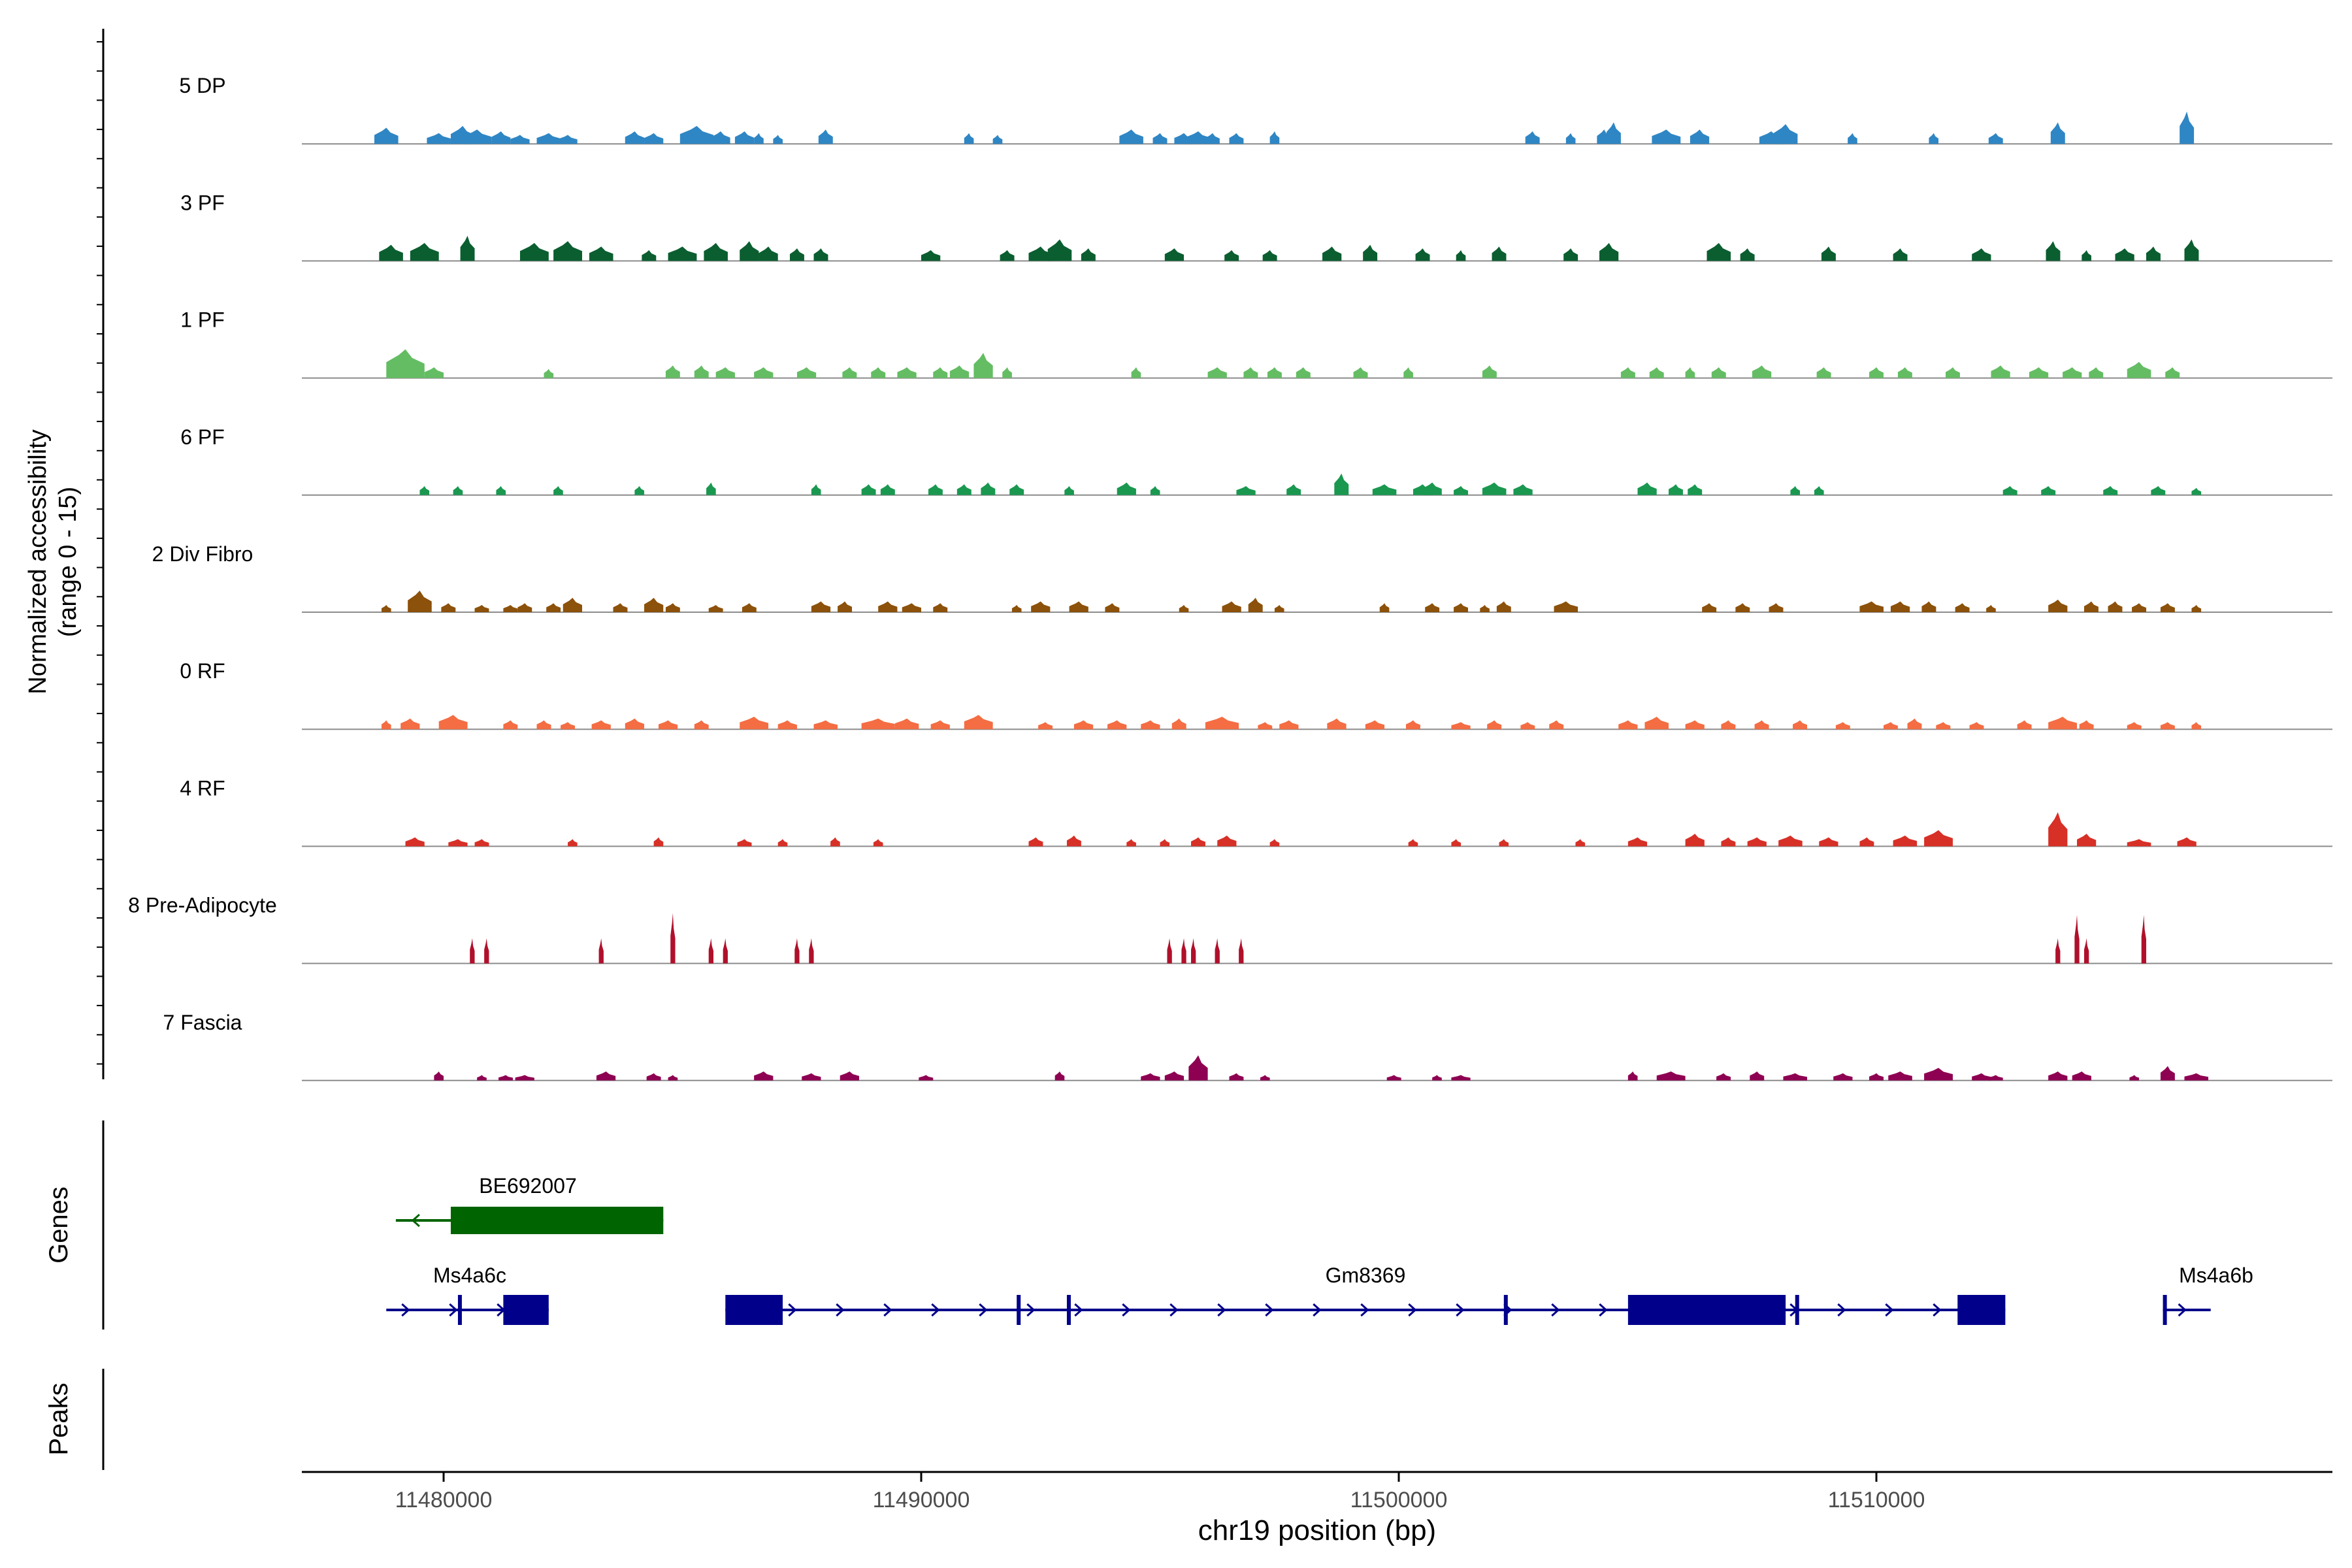 This screenshot has height=1568, width=2352. I want to click on gene-ms4a6b: Ms4a6b, so click(2208, 1294).